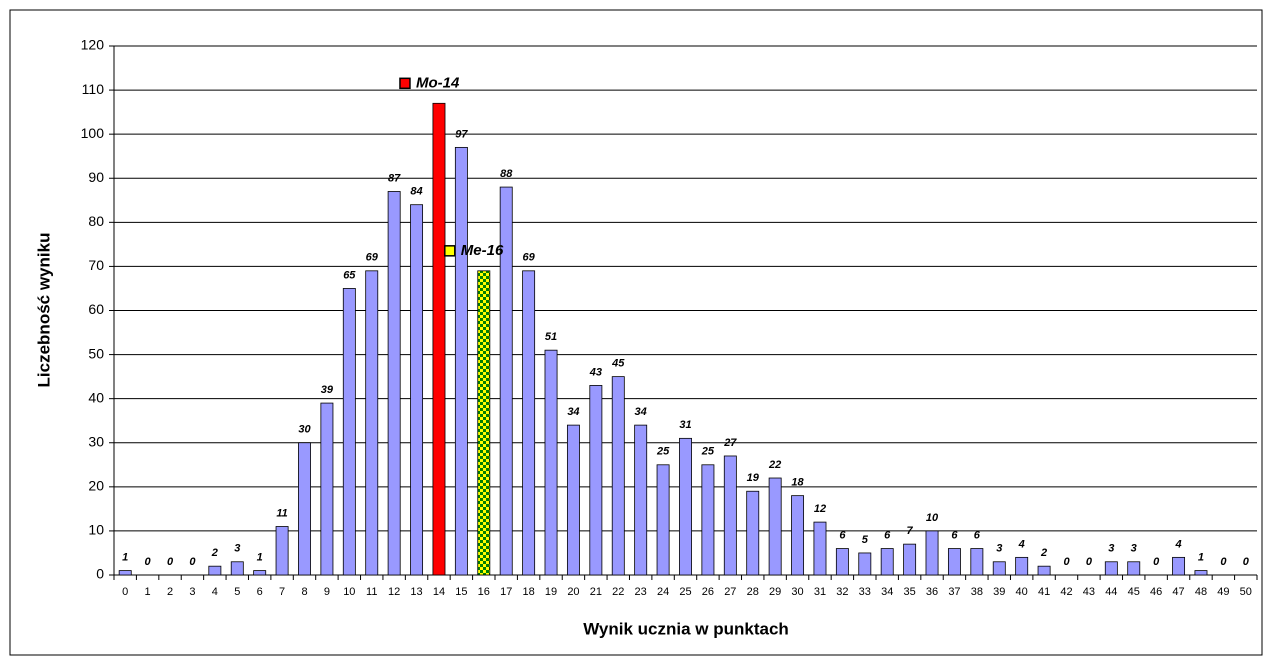  I want to click on x-tick-label: 22, so click(618, 592).